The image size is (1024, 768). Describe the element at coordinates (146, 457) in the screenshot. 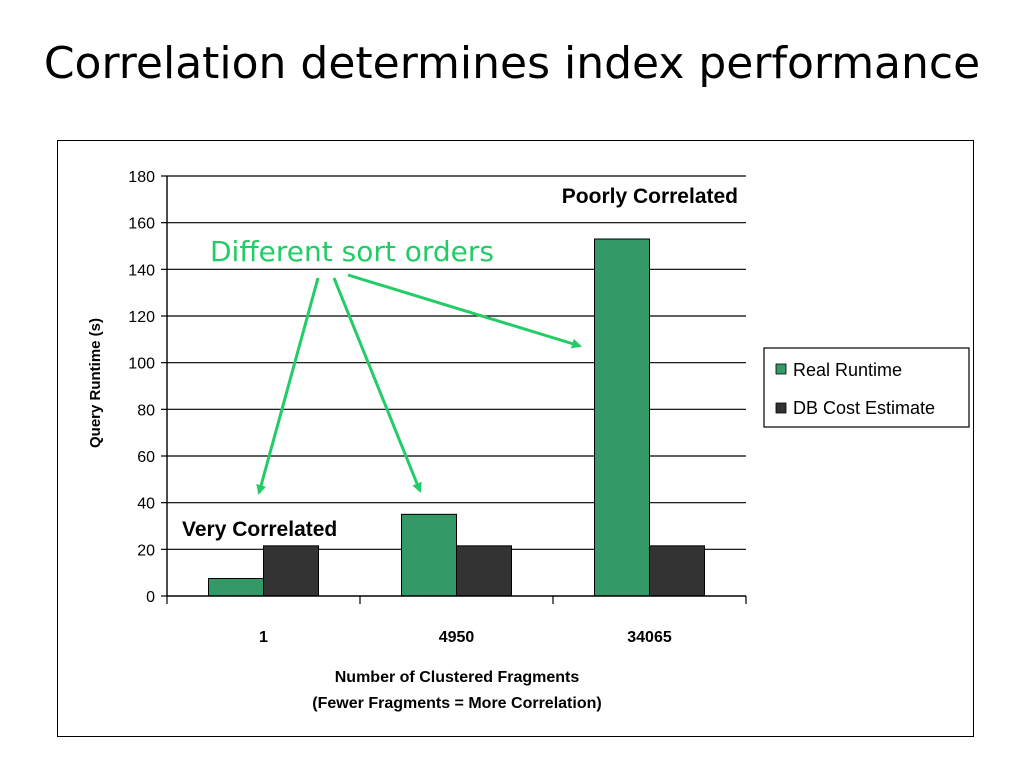

I see `y-tick-label: 60` at that location.